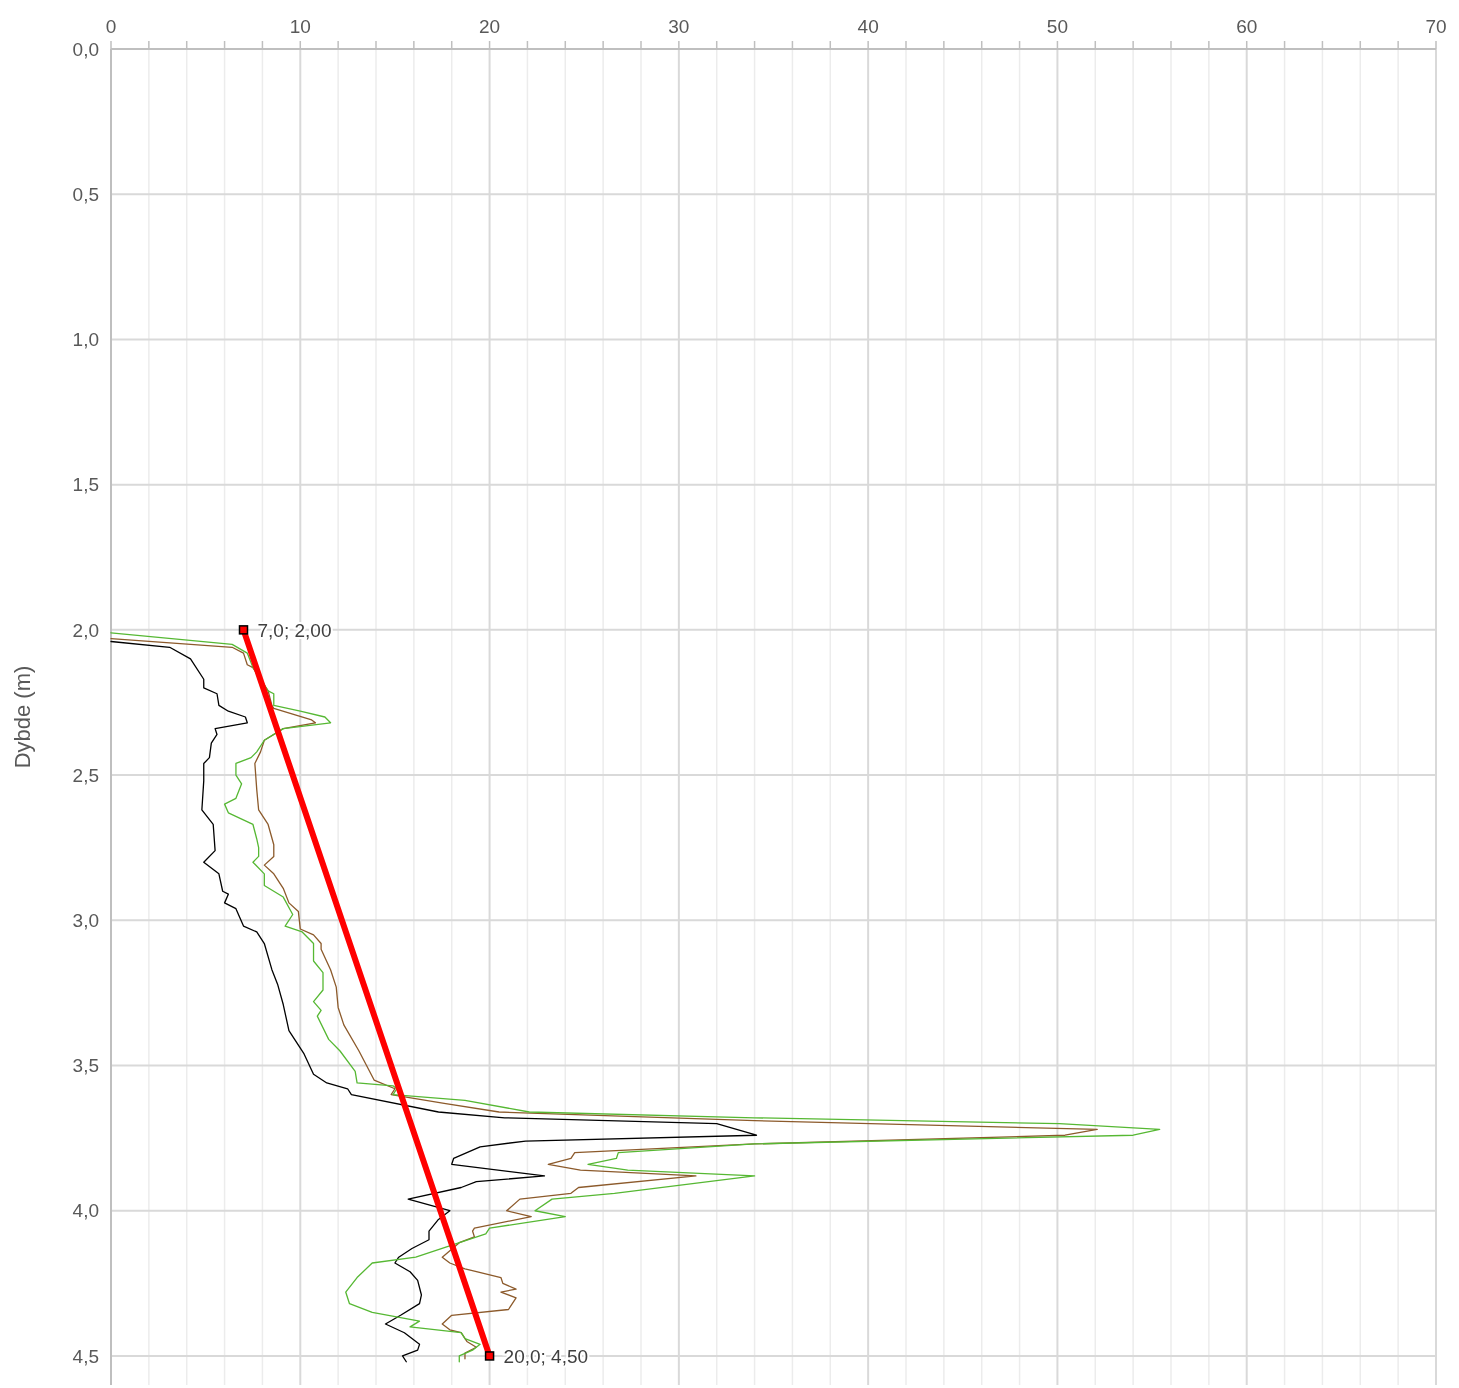  I want to click on y-tick-label: 4,0, so click(85, 1211).